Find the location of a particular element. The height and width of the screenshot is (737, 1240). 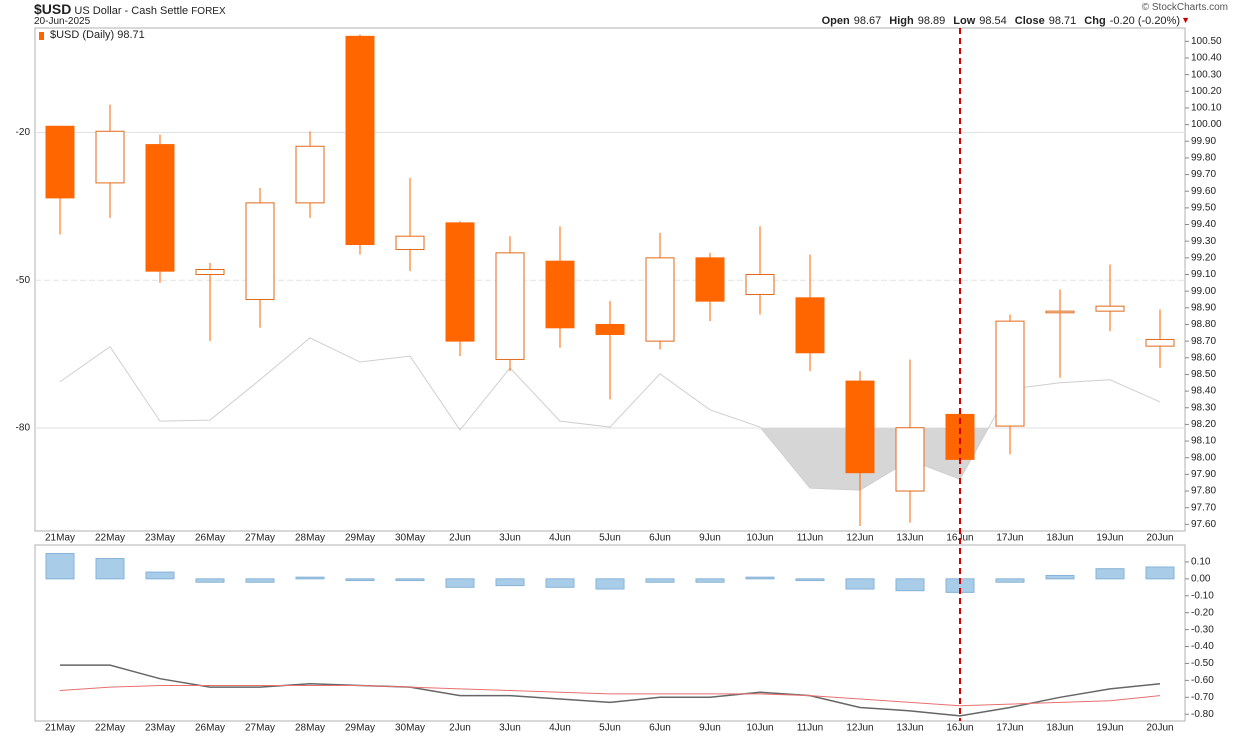

y-tick-label: 0.00 is located at coordinates (1201, 578).